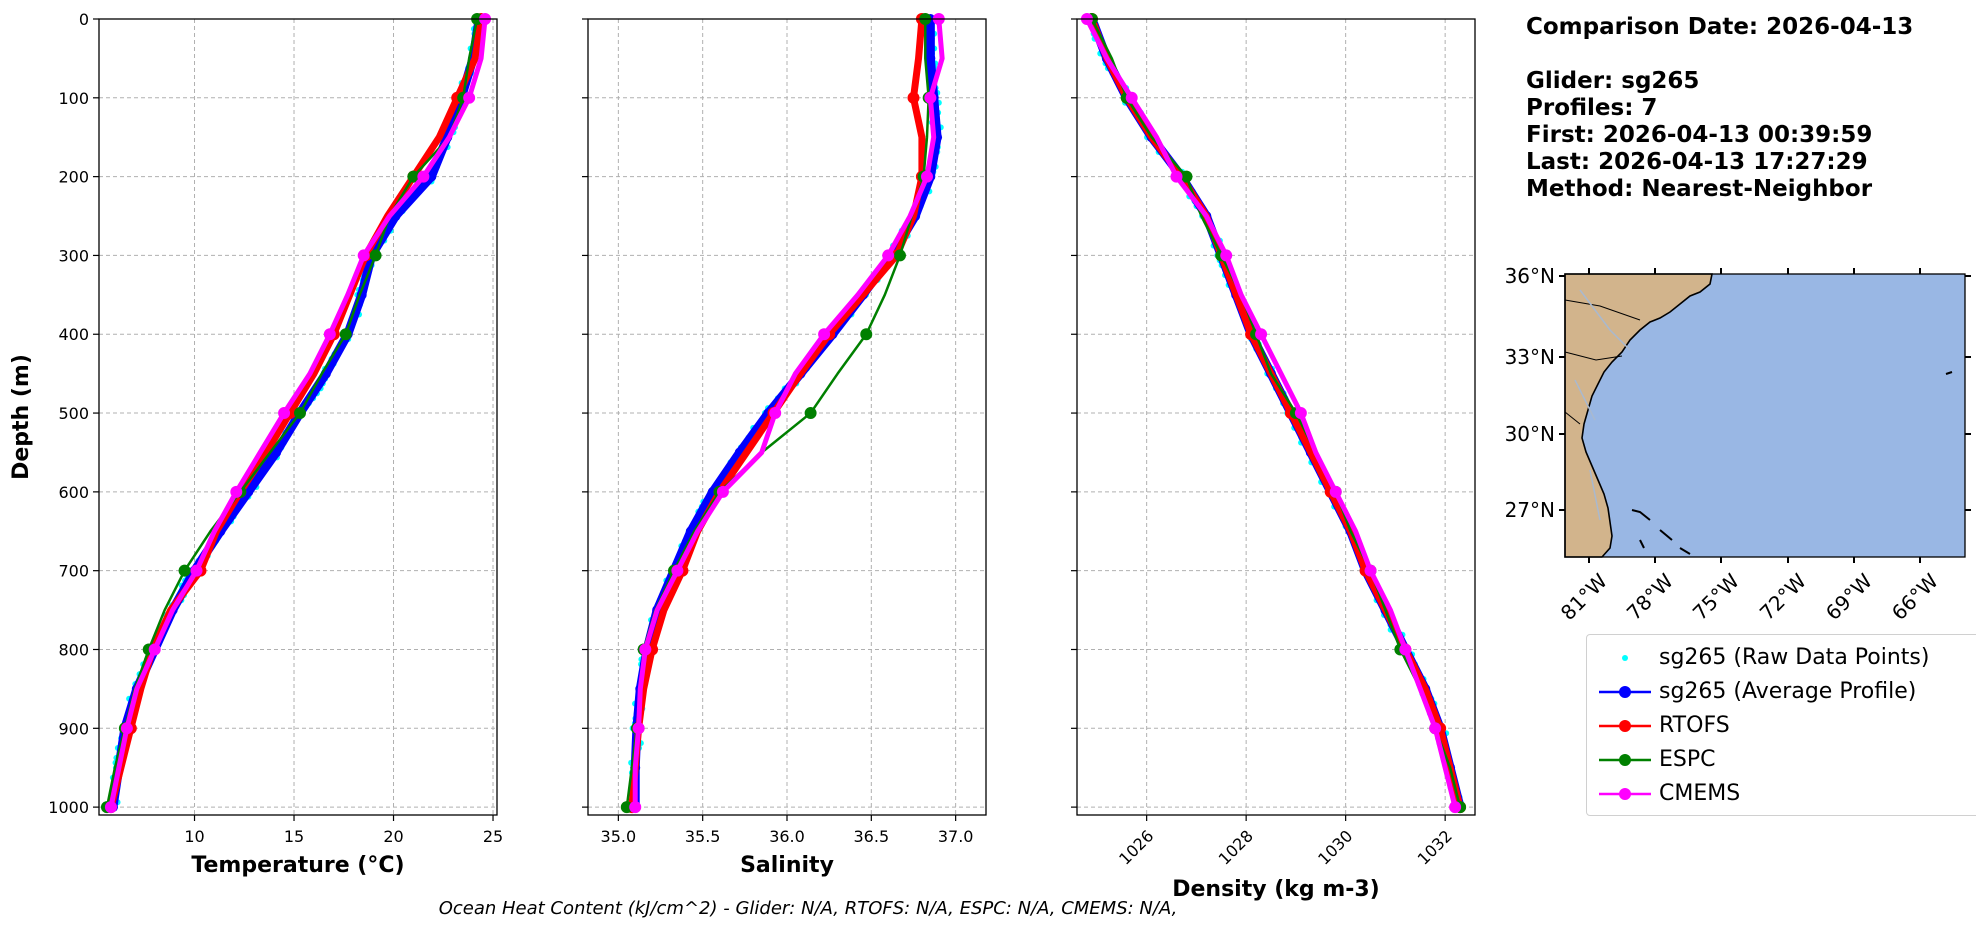 Image resolution: width=1976 pixels, height=934 pixels. I want to click on first-time: First: 2026-04-13 00:39:59, so click(1699, 135).